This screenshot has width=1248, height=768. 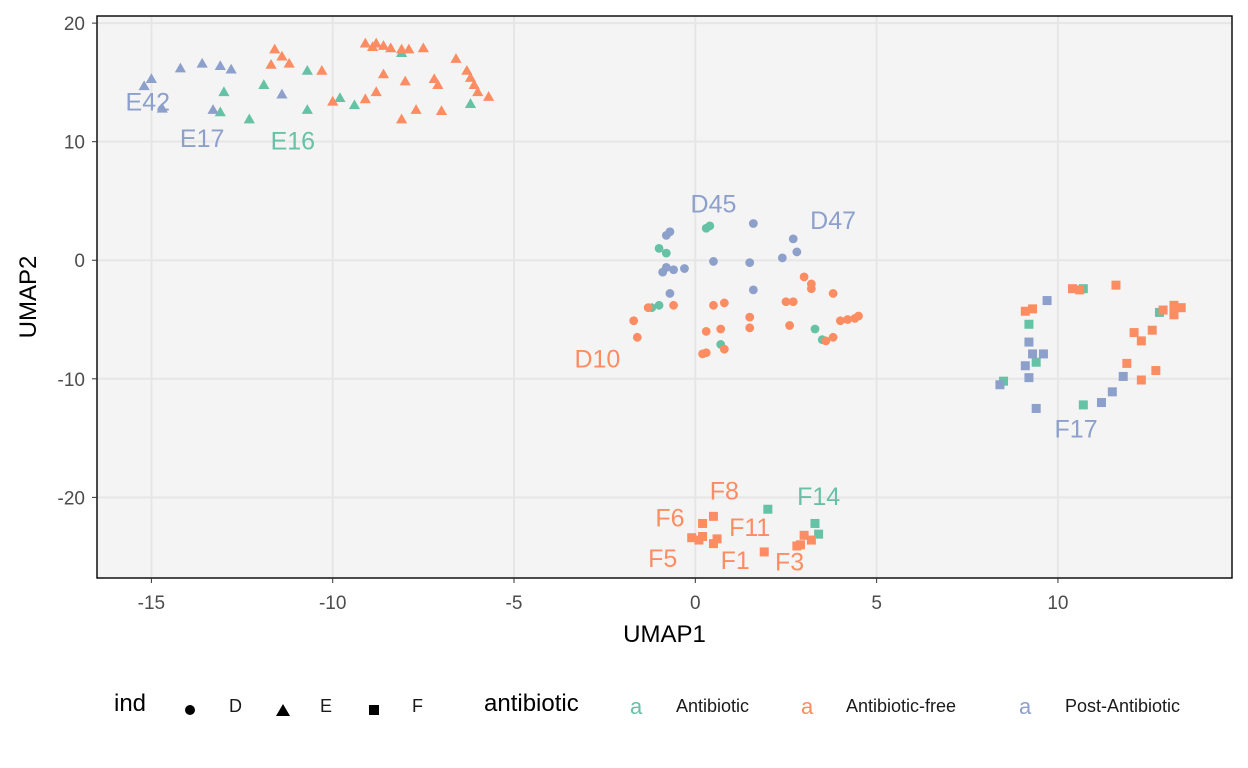 I want to click on antibiotic-free-key-icon: a, so click(x=807, y=706).